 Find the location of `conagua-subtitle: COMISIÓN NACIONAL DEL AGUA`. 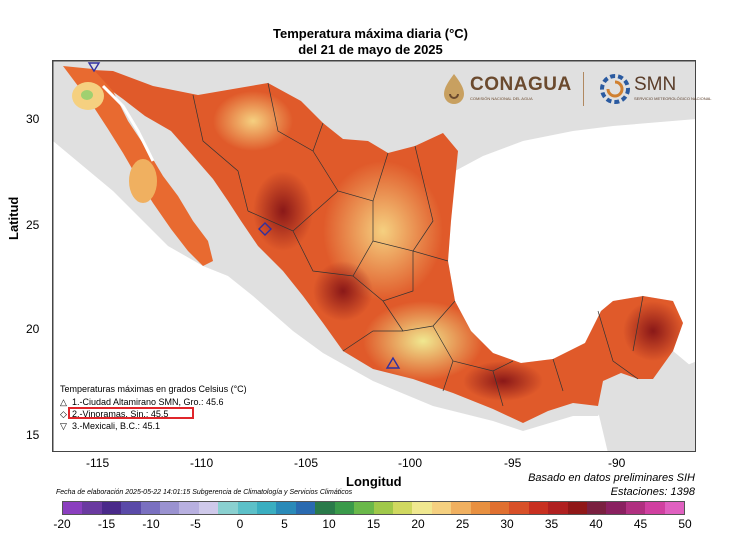

conagua-subtitle: COMISIÓN NACIONAL DEL AGUA is located at coordinates (501, 98).